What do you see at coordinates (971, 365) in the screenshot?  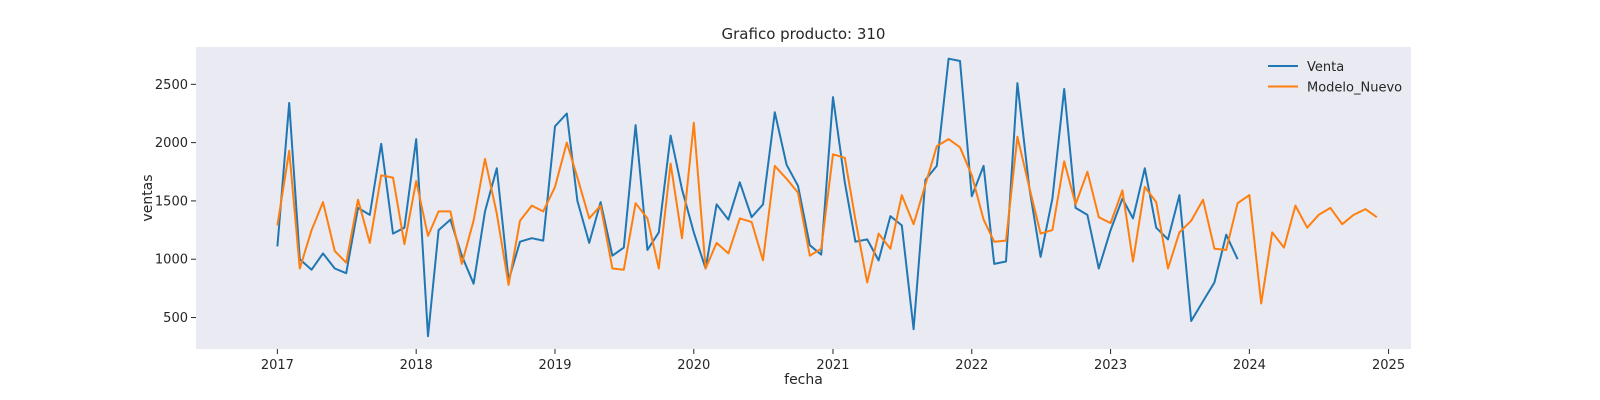 I see `x-tick-label: 2022` at bounding box center [971, 365].